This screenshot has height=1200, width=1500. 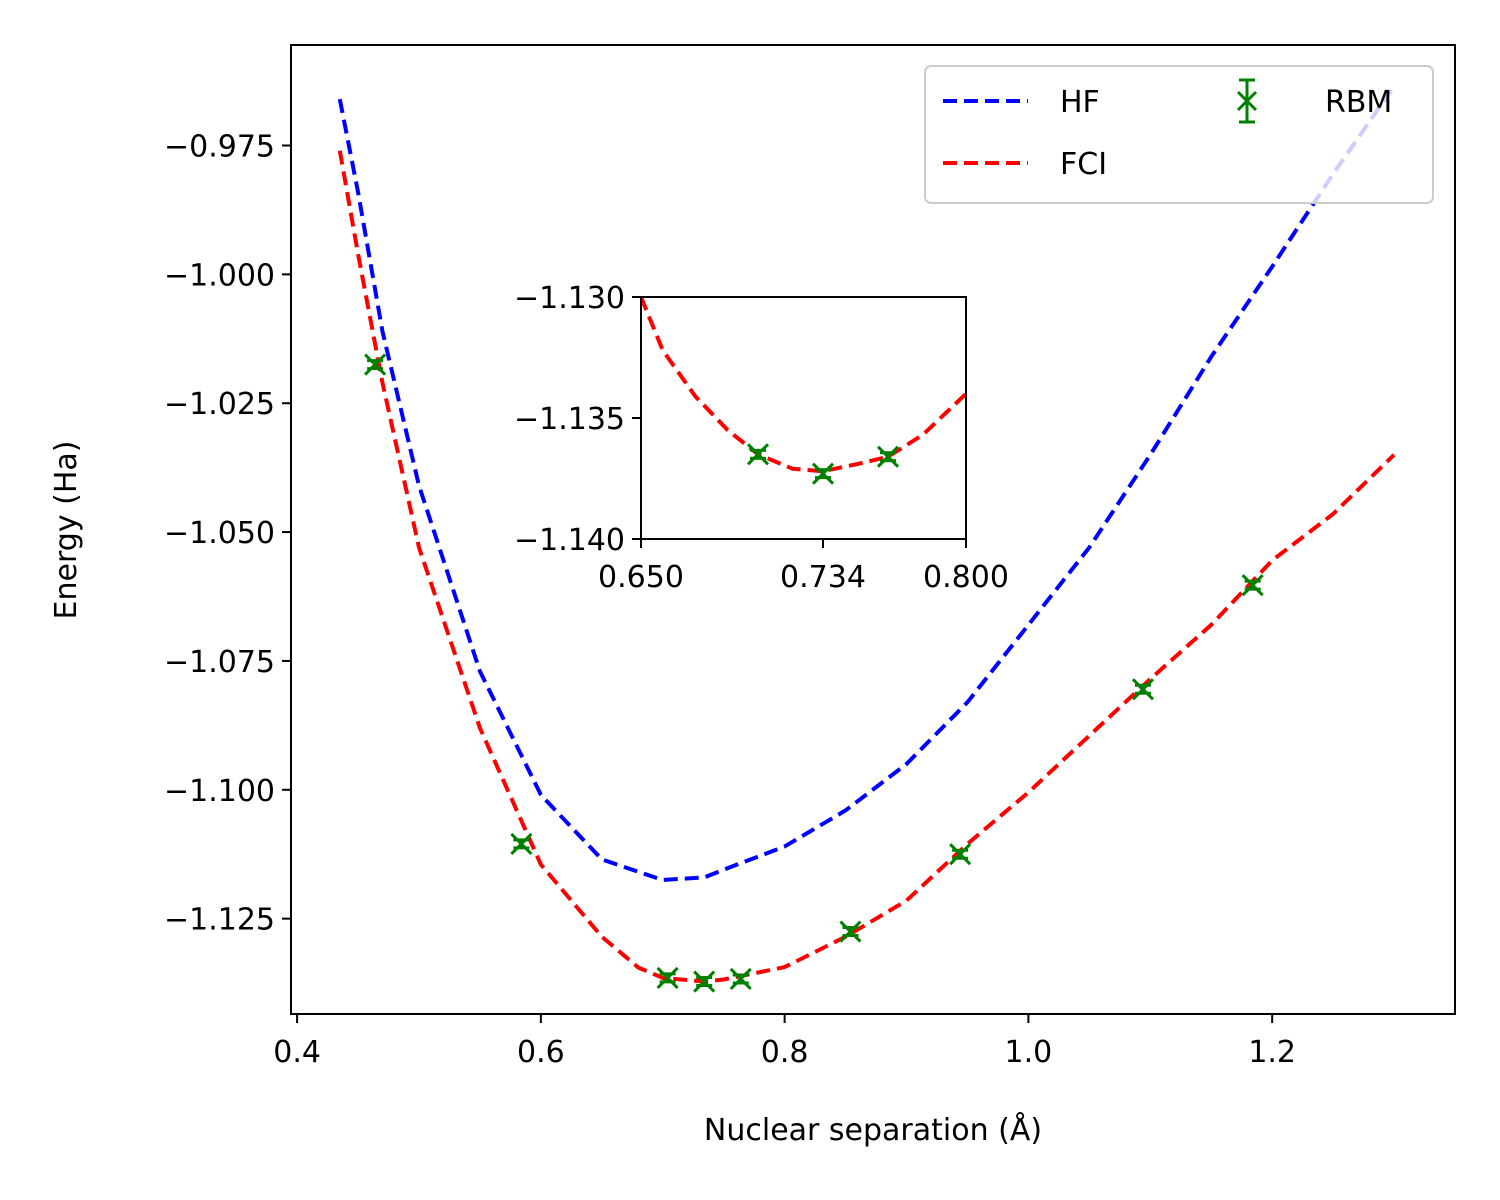 What do you see at coordinates (1358, 102) in the screenshot?
I see `legend-rbm-label: RBM` at bounding box center [1358, 102].